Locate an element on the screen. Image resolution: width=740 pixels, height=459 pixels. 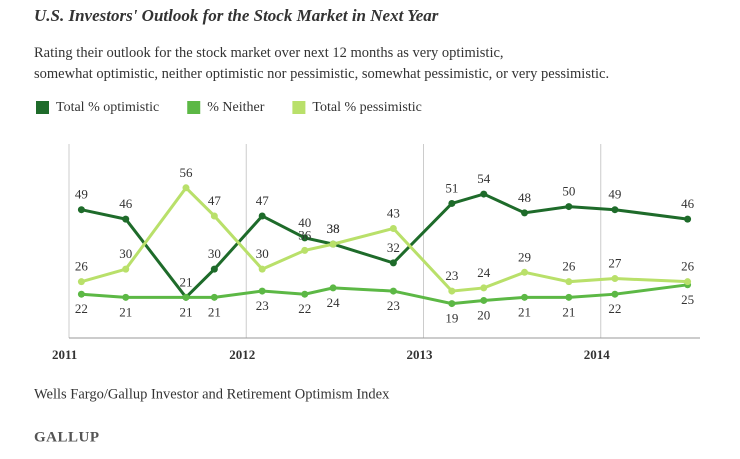
data-label: 32 is located at coordinates (393, 247).